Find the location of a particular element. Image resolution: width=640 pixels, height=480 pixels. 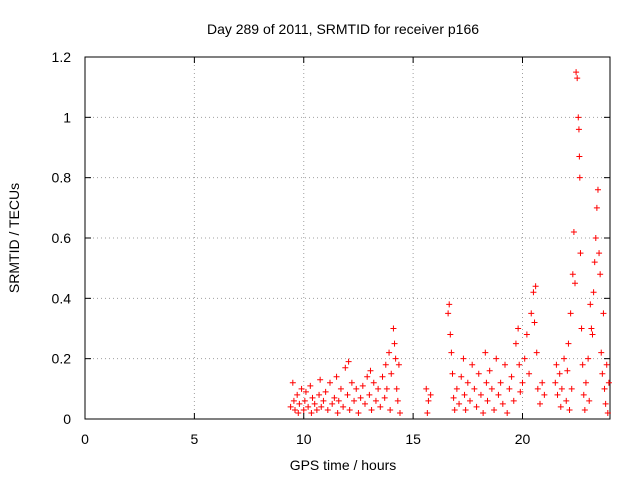

x-tick-label: 15 is located at coordinates (413, 439).